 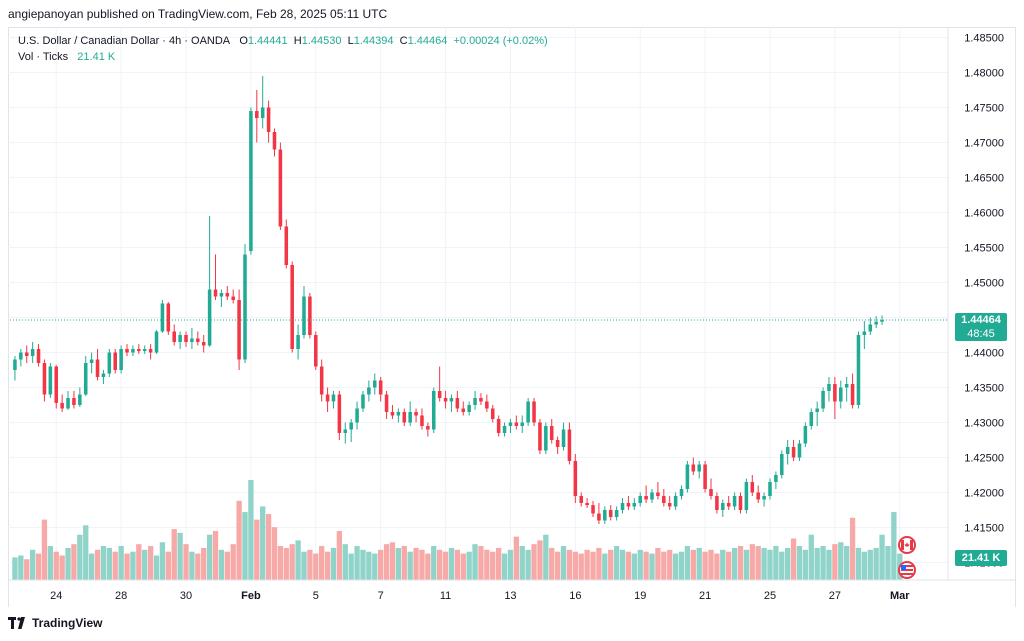 What do you see at coordinates (55, 623) in the screenshot?
I see `footer-brand: TradingView` at bounding box center [55, 623].